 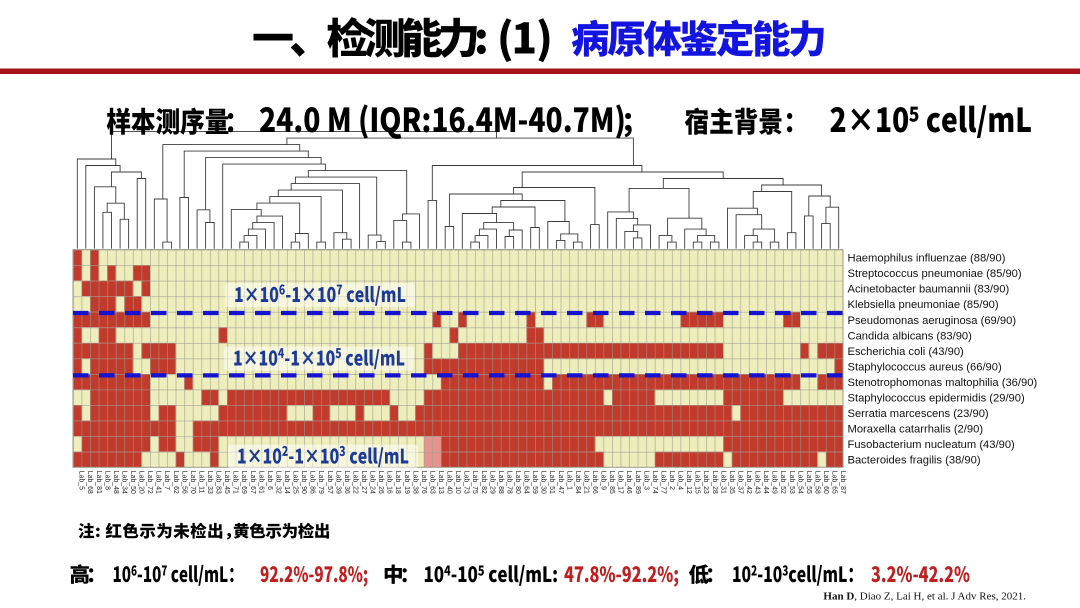 What do you see at coordinates (329, 482) in the screenshot?
I see `svg-text: Lab_57` at bounding box center [329, 482].